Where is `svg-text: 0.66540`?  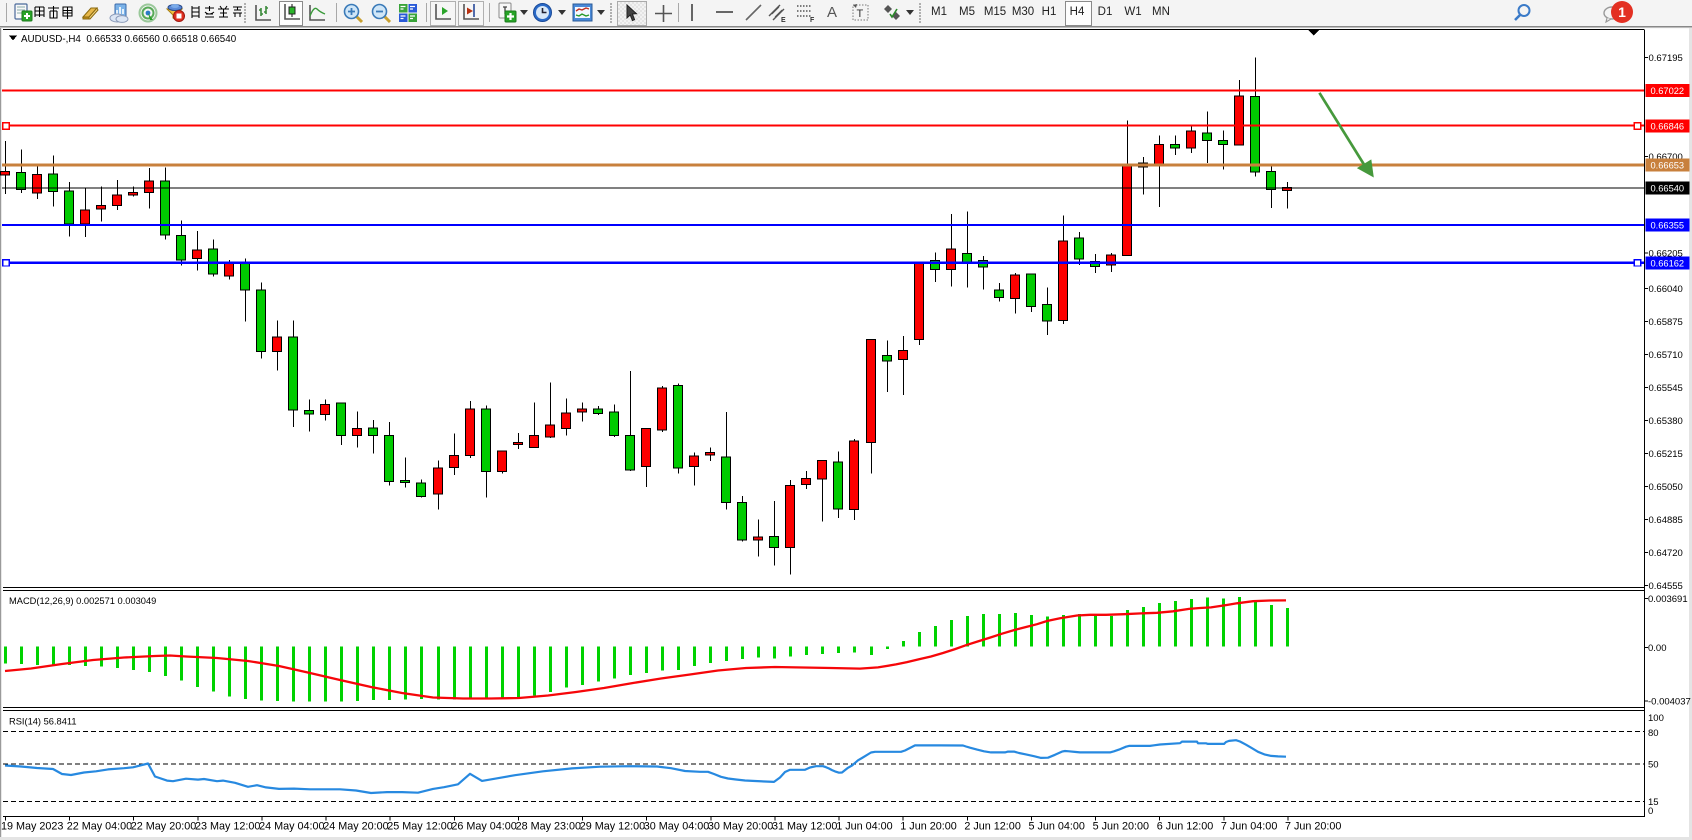
svg-text: 0.66540 is located at coordinates (1668, 188).